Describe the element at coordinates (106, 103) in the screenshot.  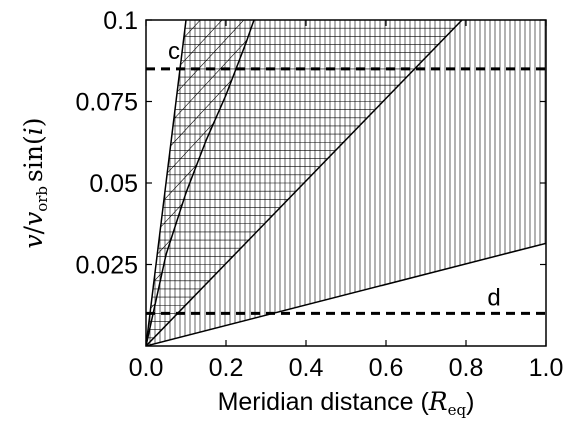
I see `y-tick-label: 0.075` at that location.